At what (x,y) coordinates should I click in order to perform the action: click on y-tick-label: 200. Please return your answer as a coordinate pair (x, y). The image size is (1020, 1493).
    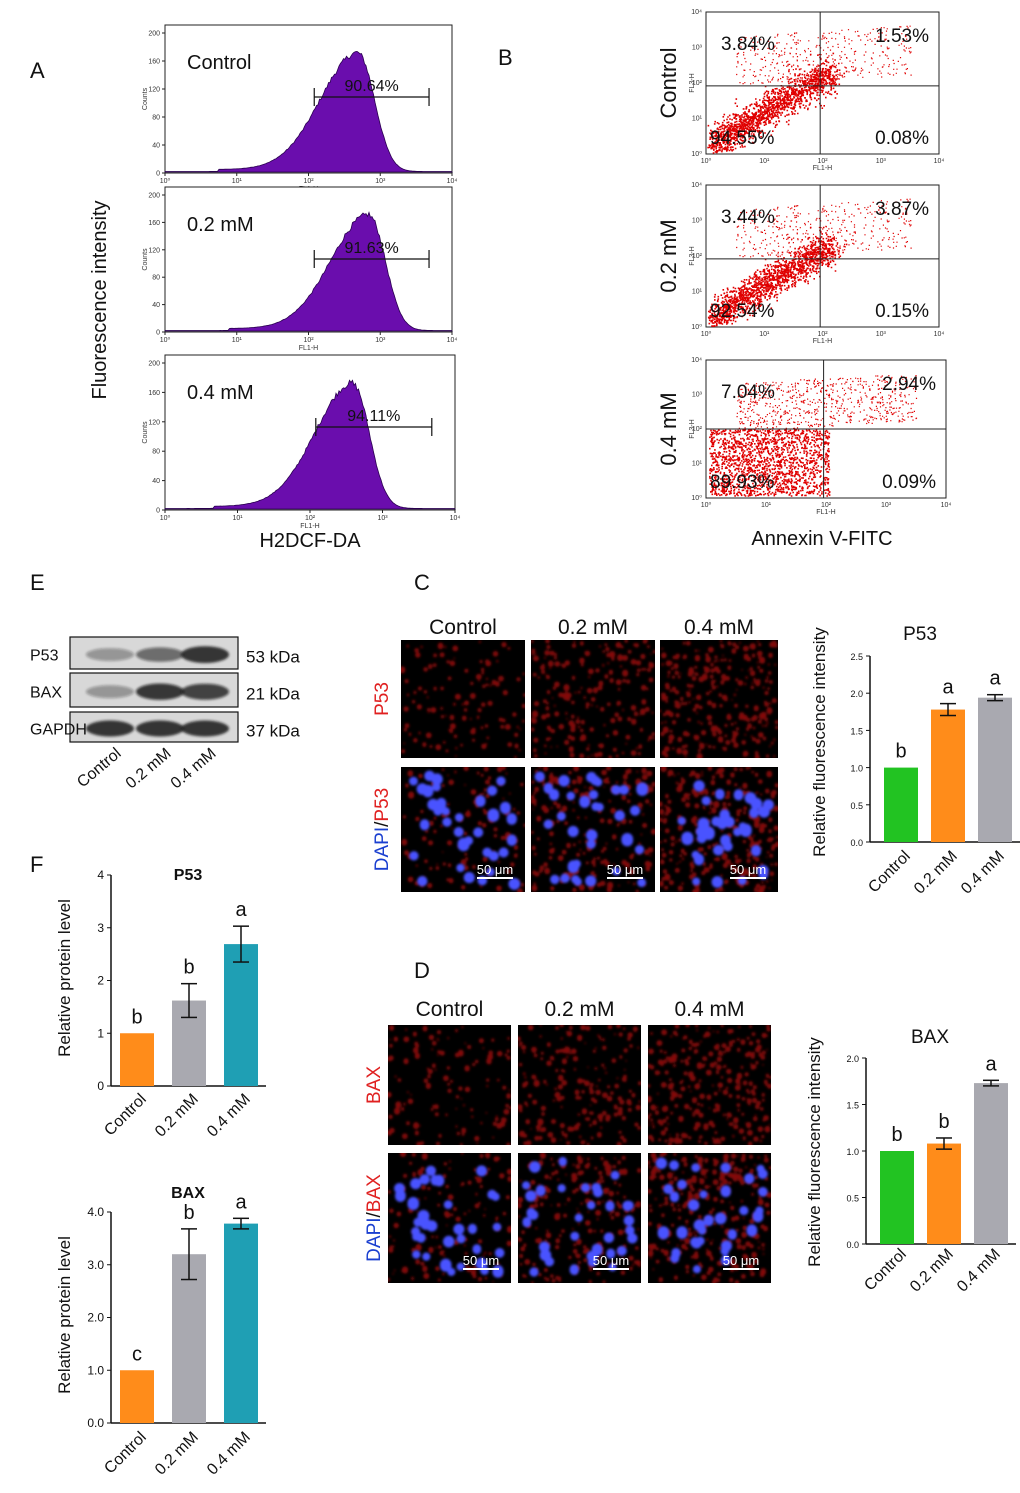
    Looking at the image, I should click on (154, 196).